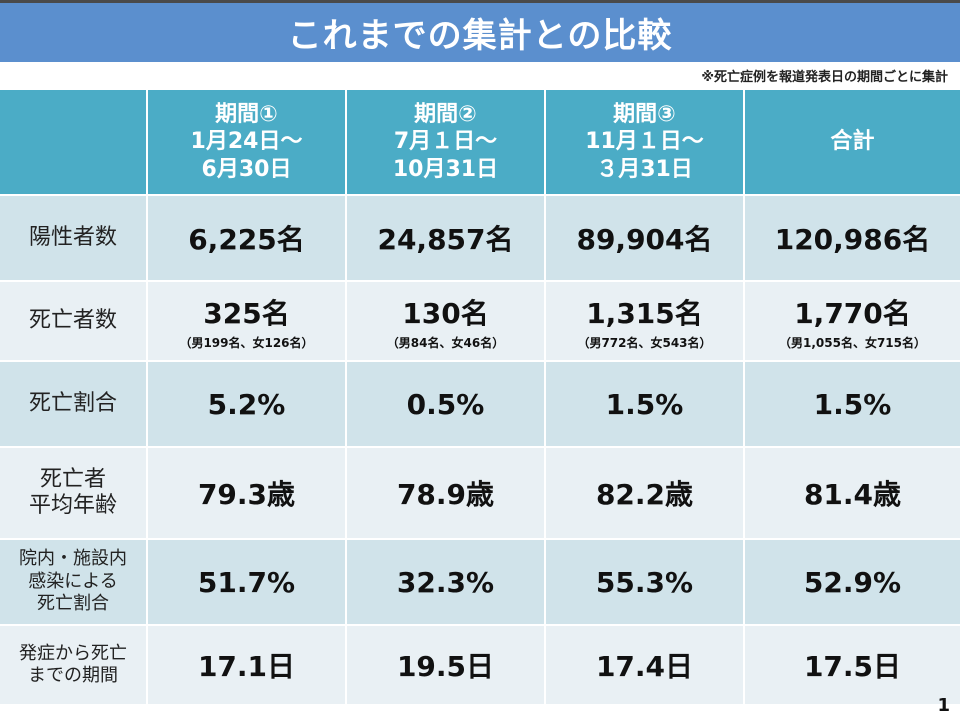 The height and width of the screenshot is (722, 960). I want to click on table-cell: 55.3%, so click(645, 583).